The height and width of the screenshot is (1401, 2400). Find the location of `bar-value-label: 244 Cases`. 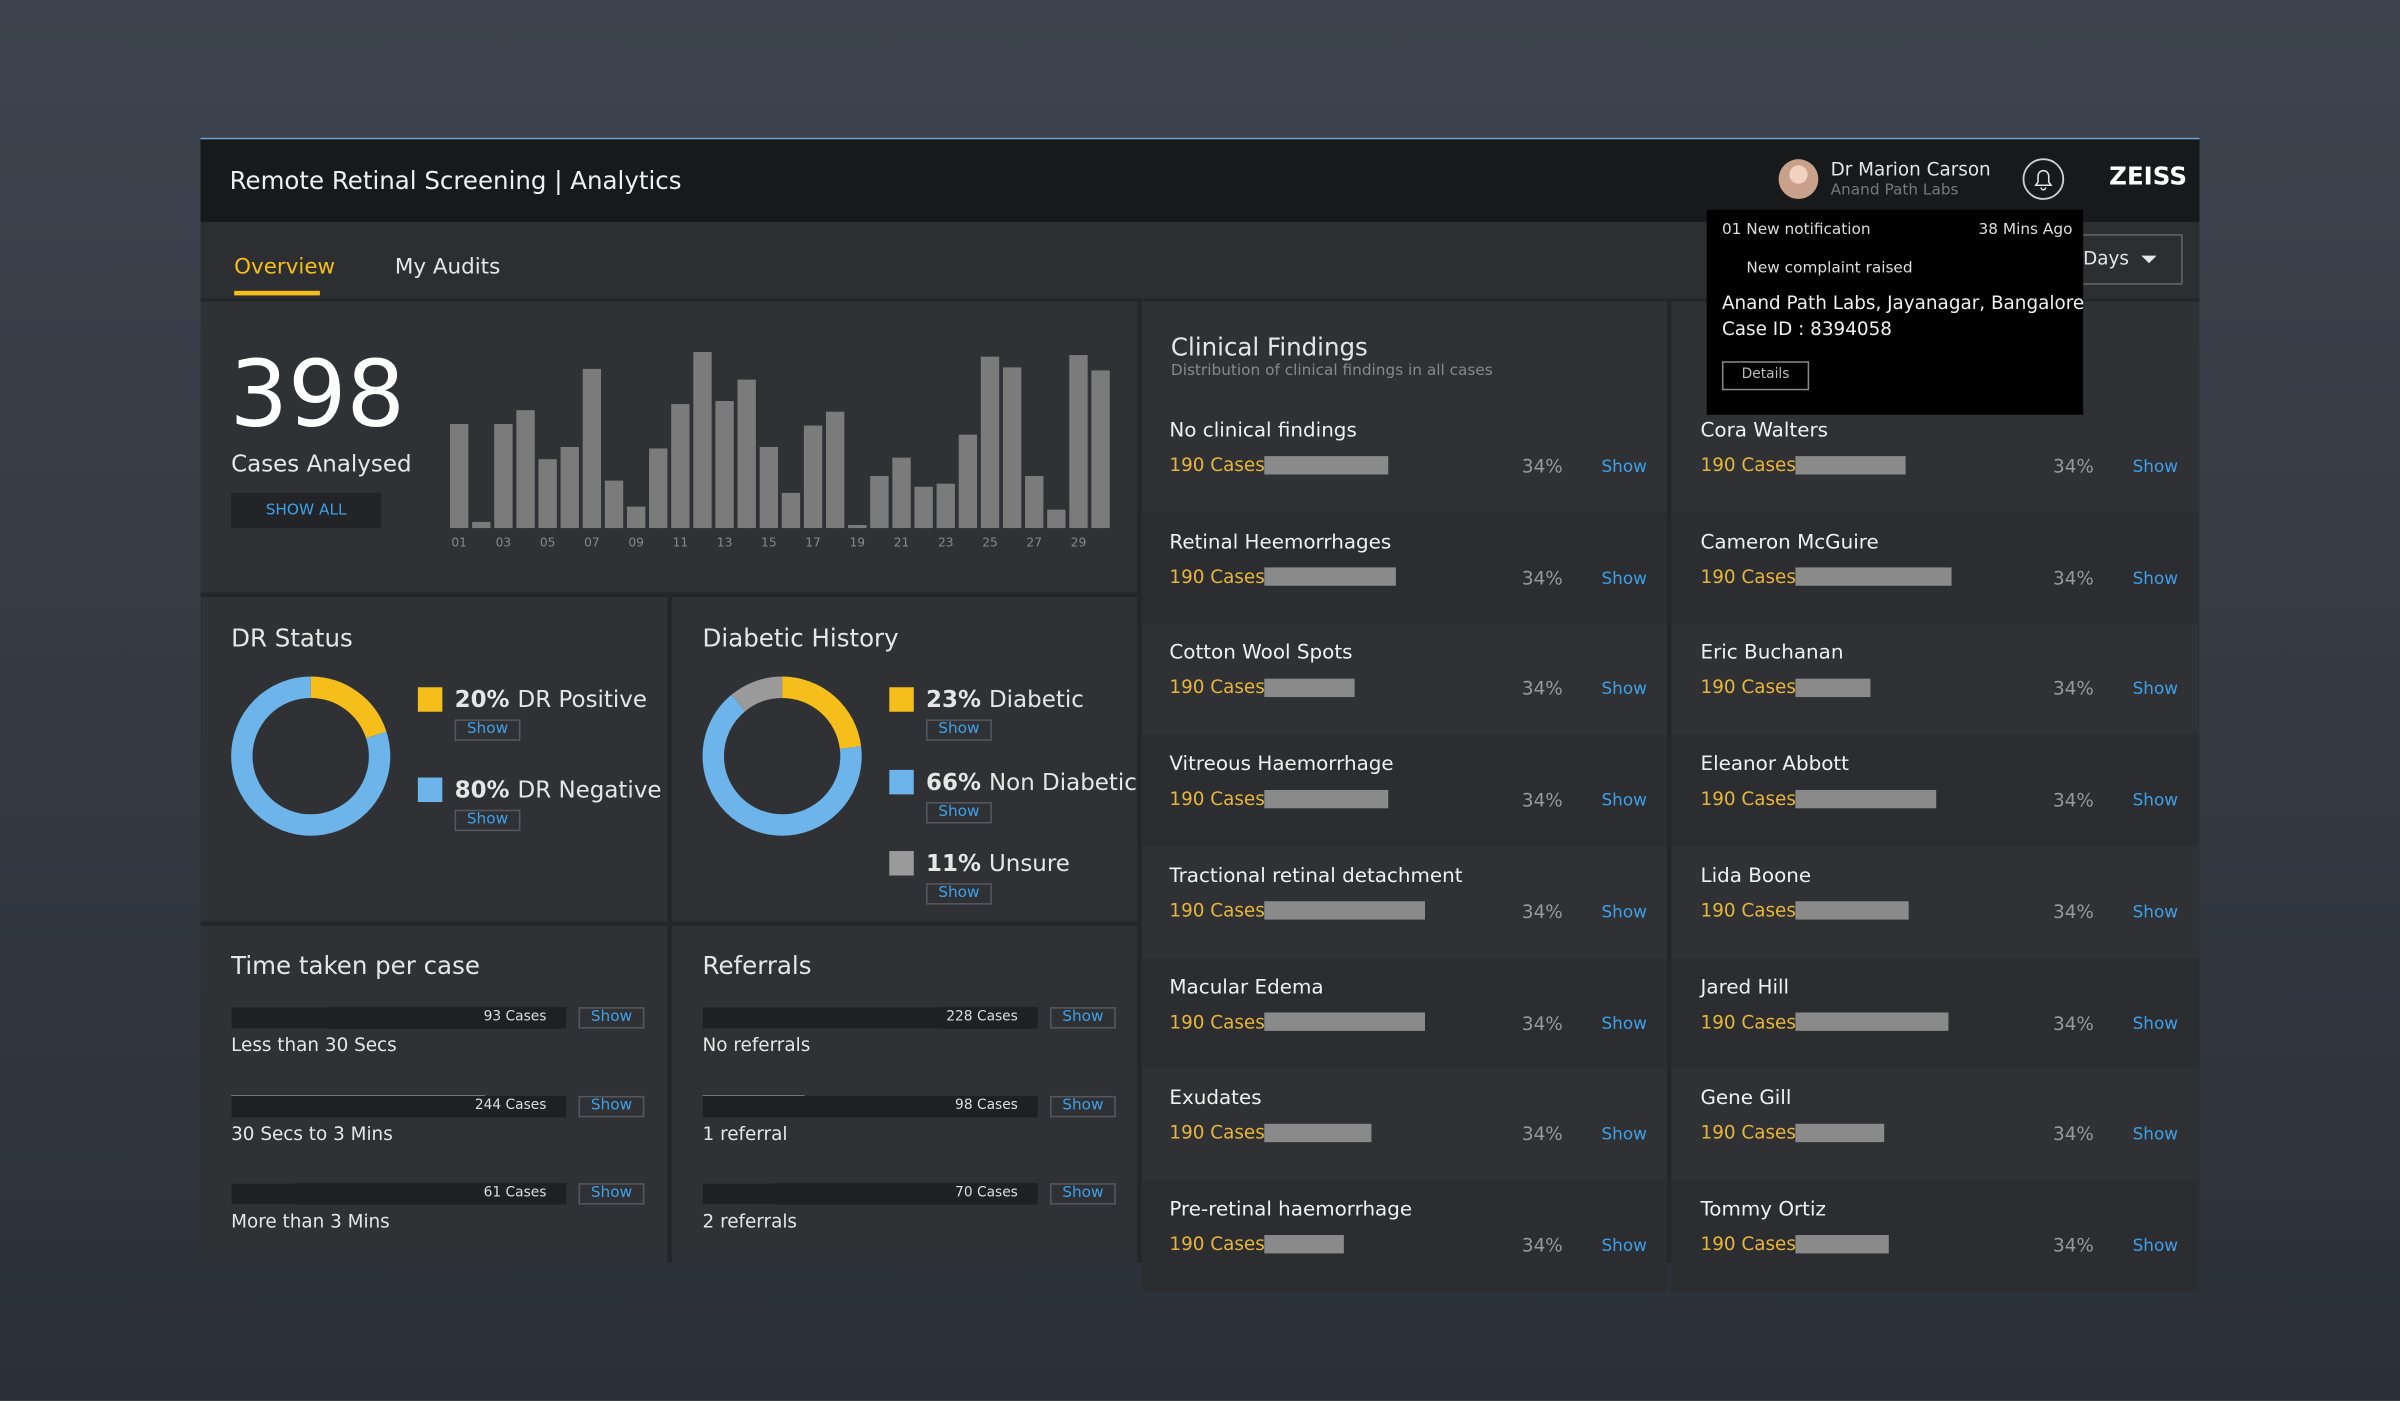

bar-value-label: 244 Cases is located at coordinates (510, 1105).